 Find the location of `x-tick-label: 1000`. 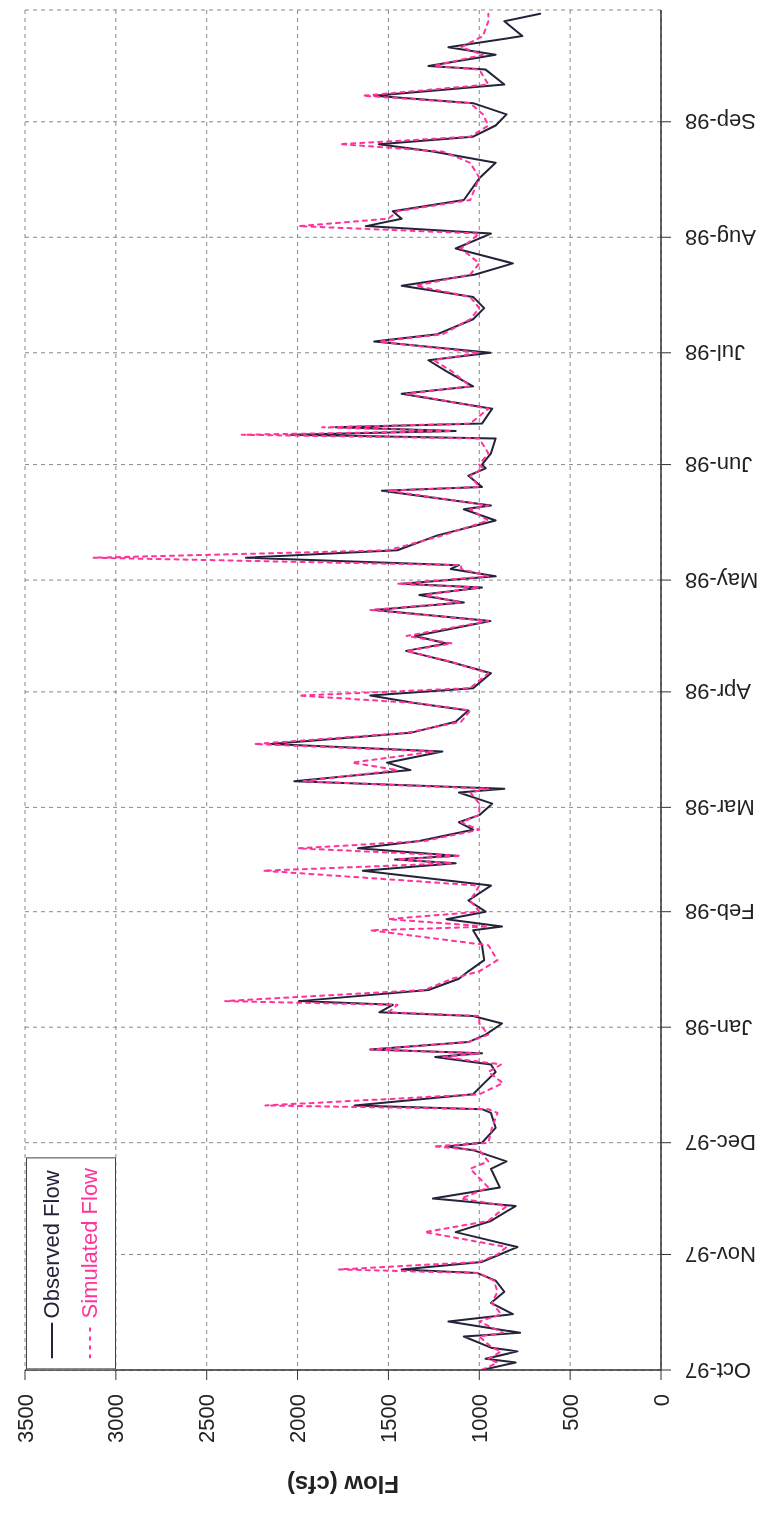

x-tick-label: 1000 is located at coordinates (479, 1418).